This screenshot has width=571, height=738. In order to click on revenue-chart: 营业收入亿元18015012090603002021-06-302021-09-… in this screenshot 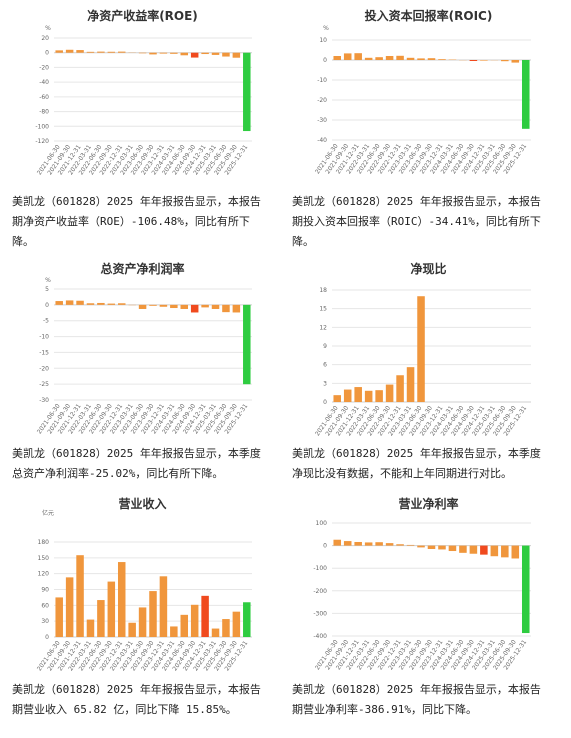, I will do `click(144, 584)`.